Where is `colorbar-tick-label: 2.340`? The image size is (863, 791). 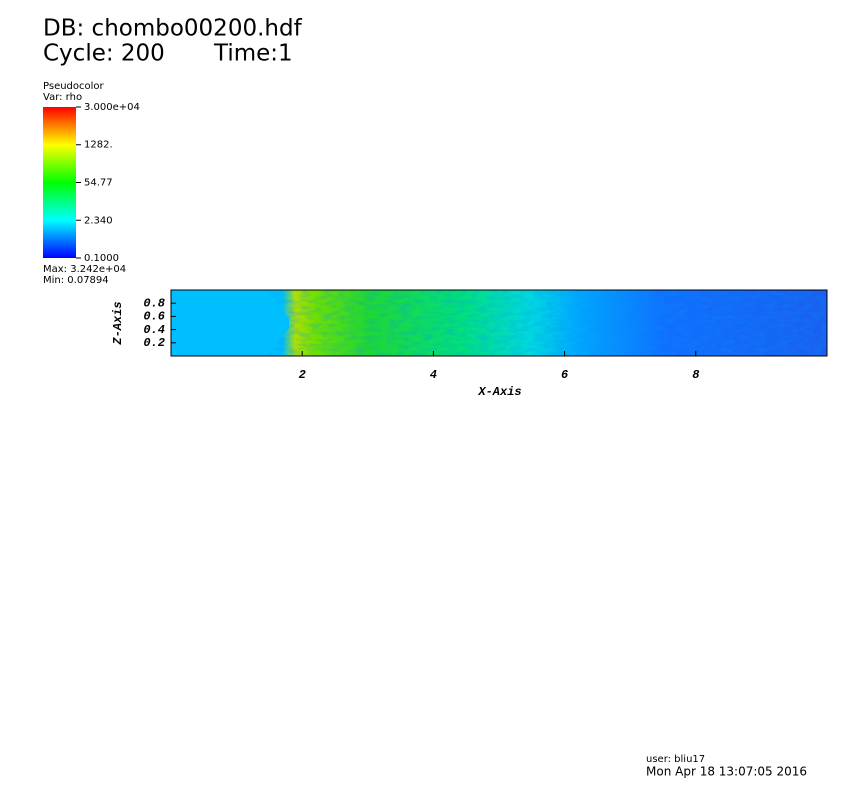 colorbar-tick-label: 2.340 is located at coordinates (98, 220).